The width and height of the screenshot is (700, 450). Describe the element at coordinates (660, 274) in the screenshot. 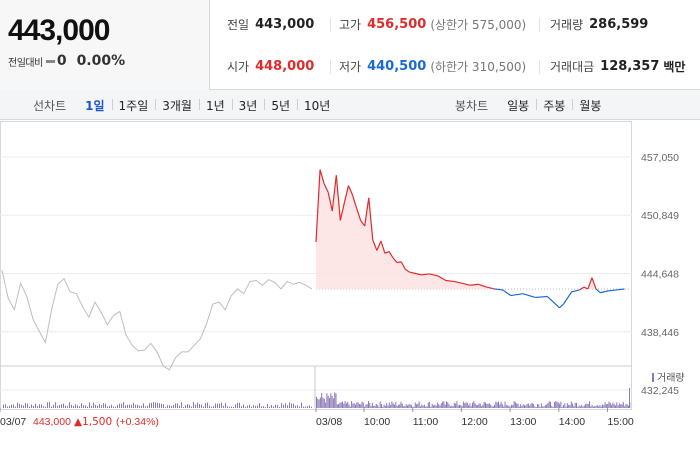

I see `y-tick-label: 444,648` at that location.